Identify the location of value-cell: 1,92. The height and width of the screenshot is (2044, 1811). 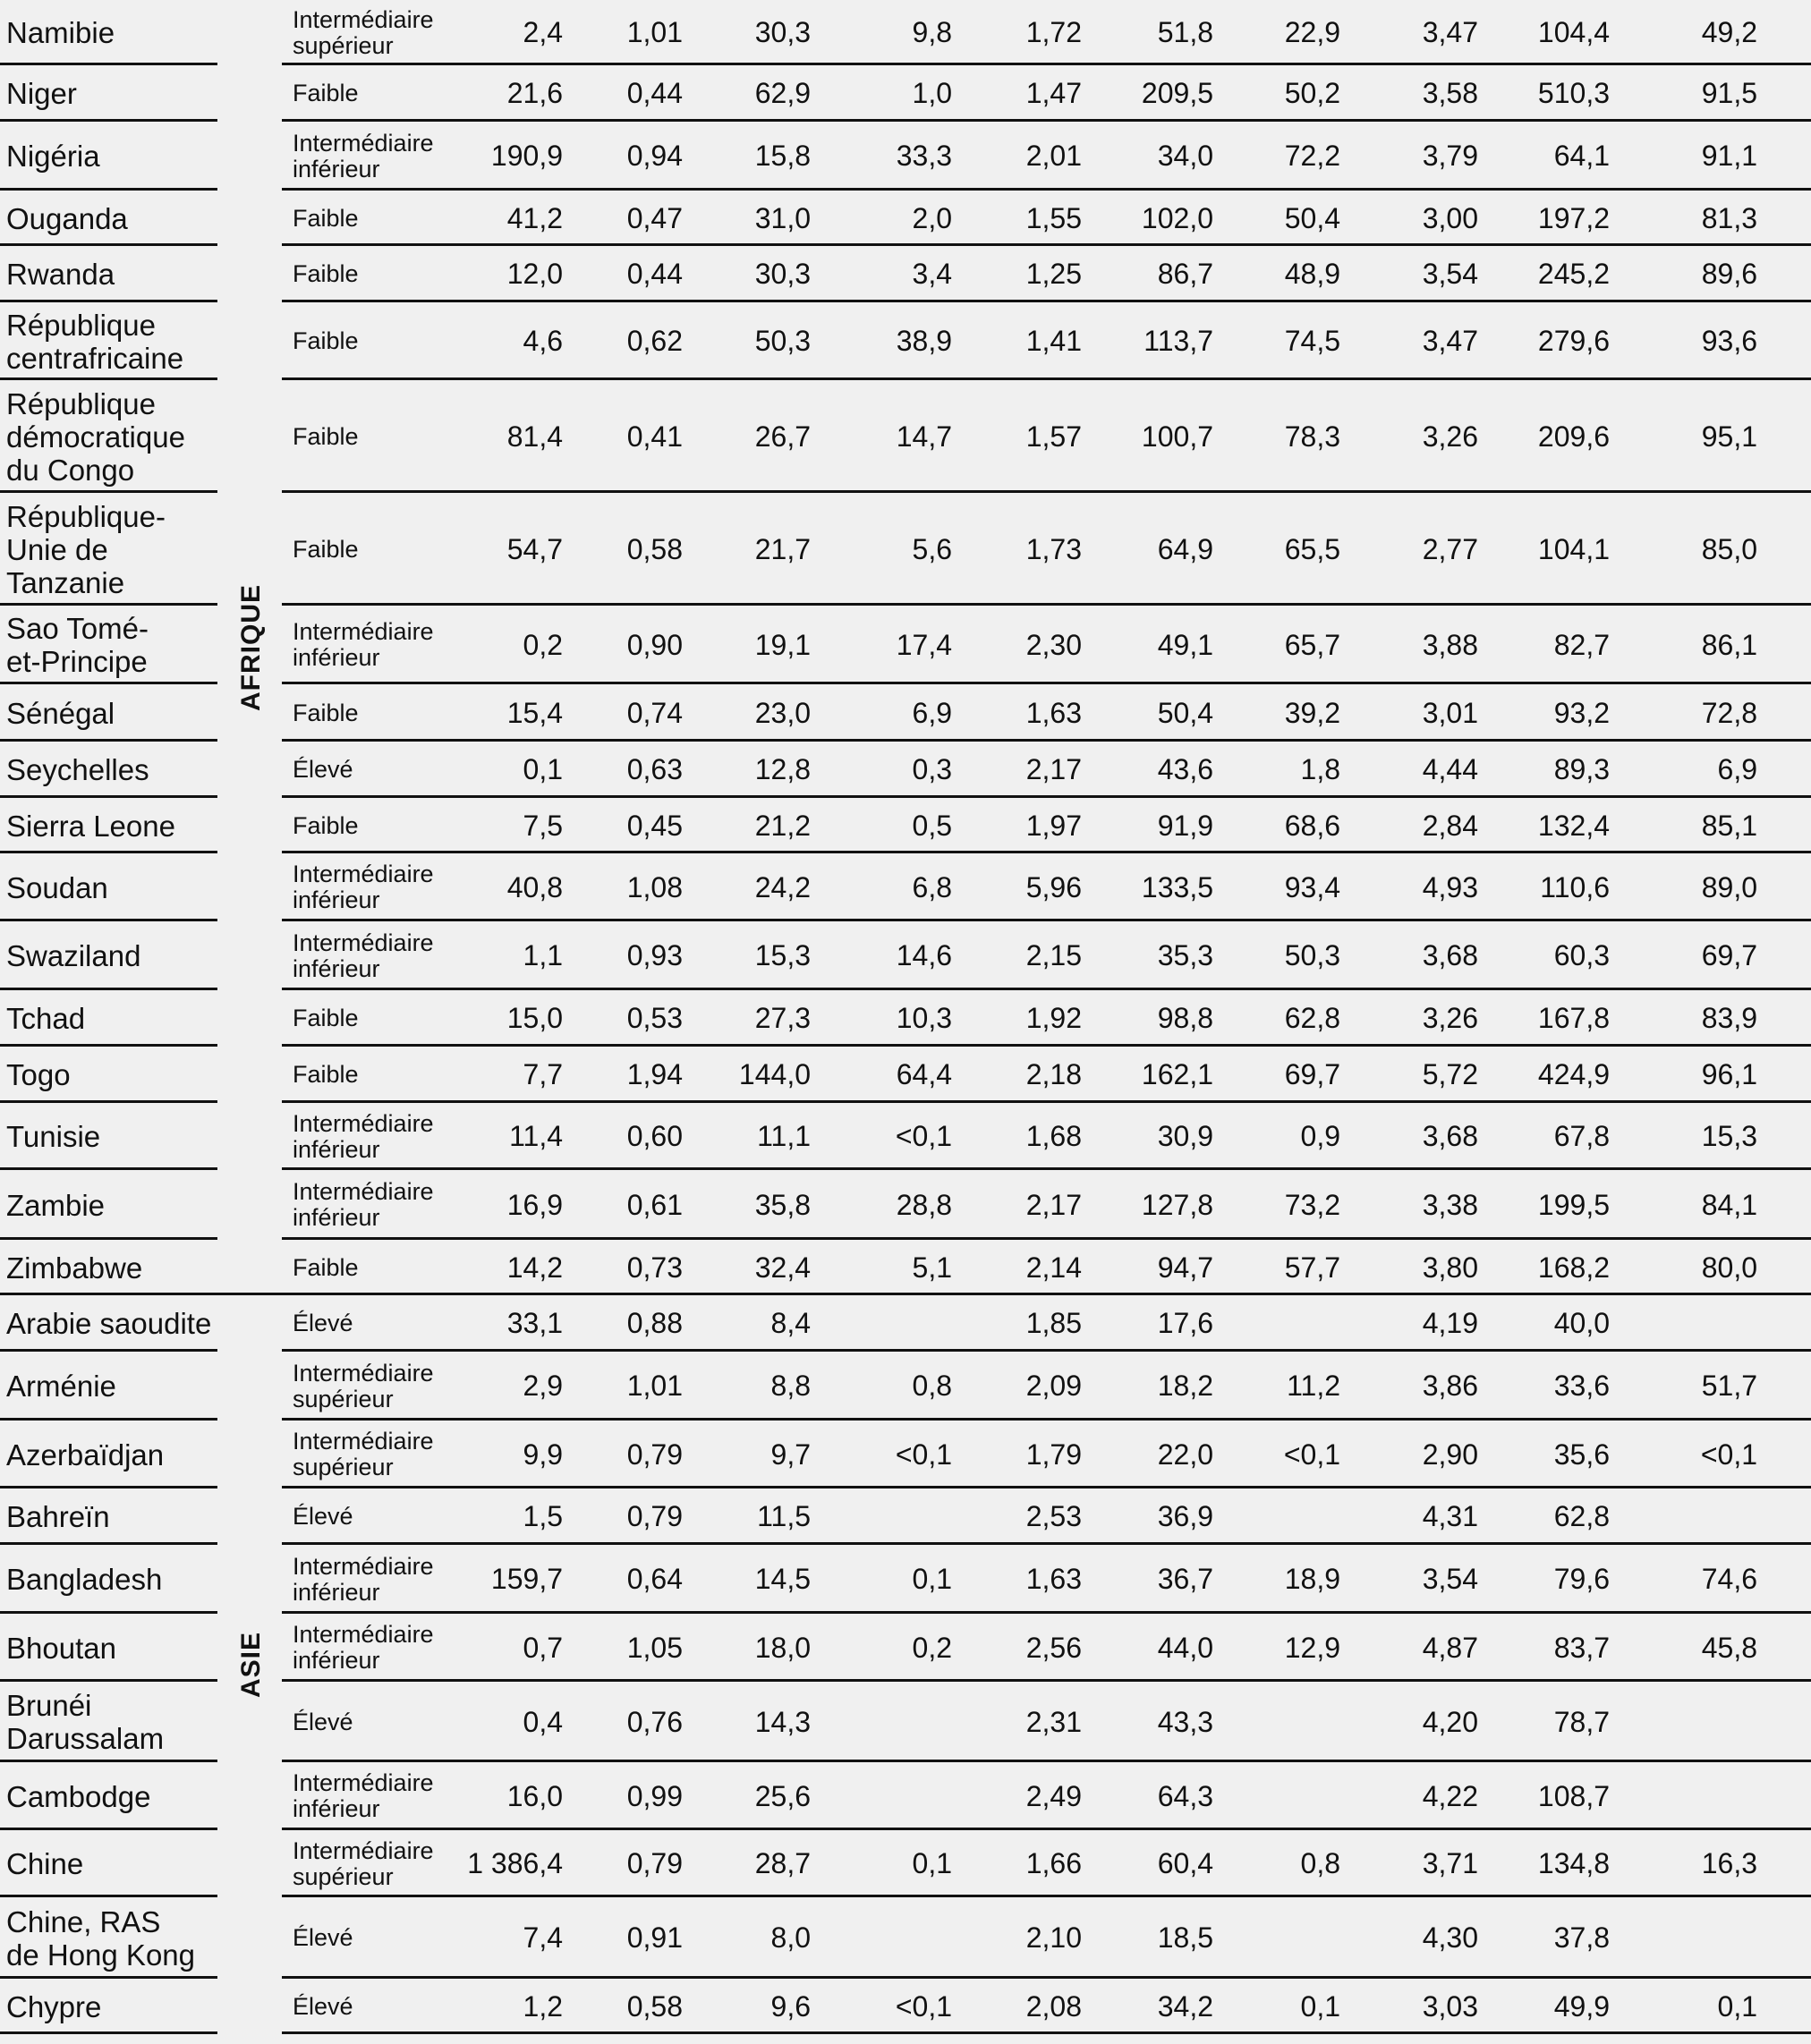
(1053, 1018).